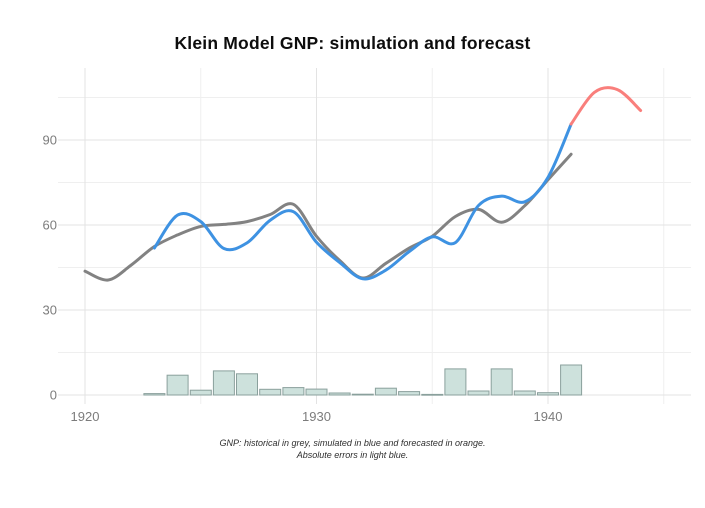 This screenshot has height=508, width=705. Describe the element at coordinates (50, 140) in the screenshot. I see `y-tick-label: 90` at that location.